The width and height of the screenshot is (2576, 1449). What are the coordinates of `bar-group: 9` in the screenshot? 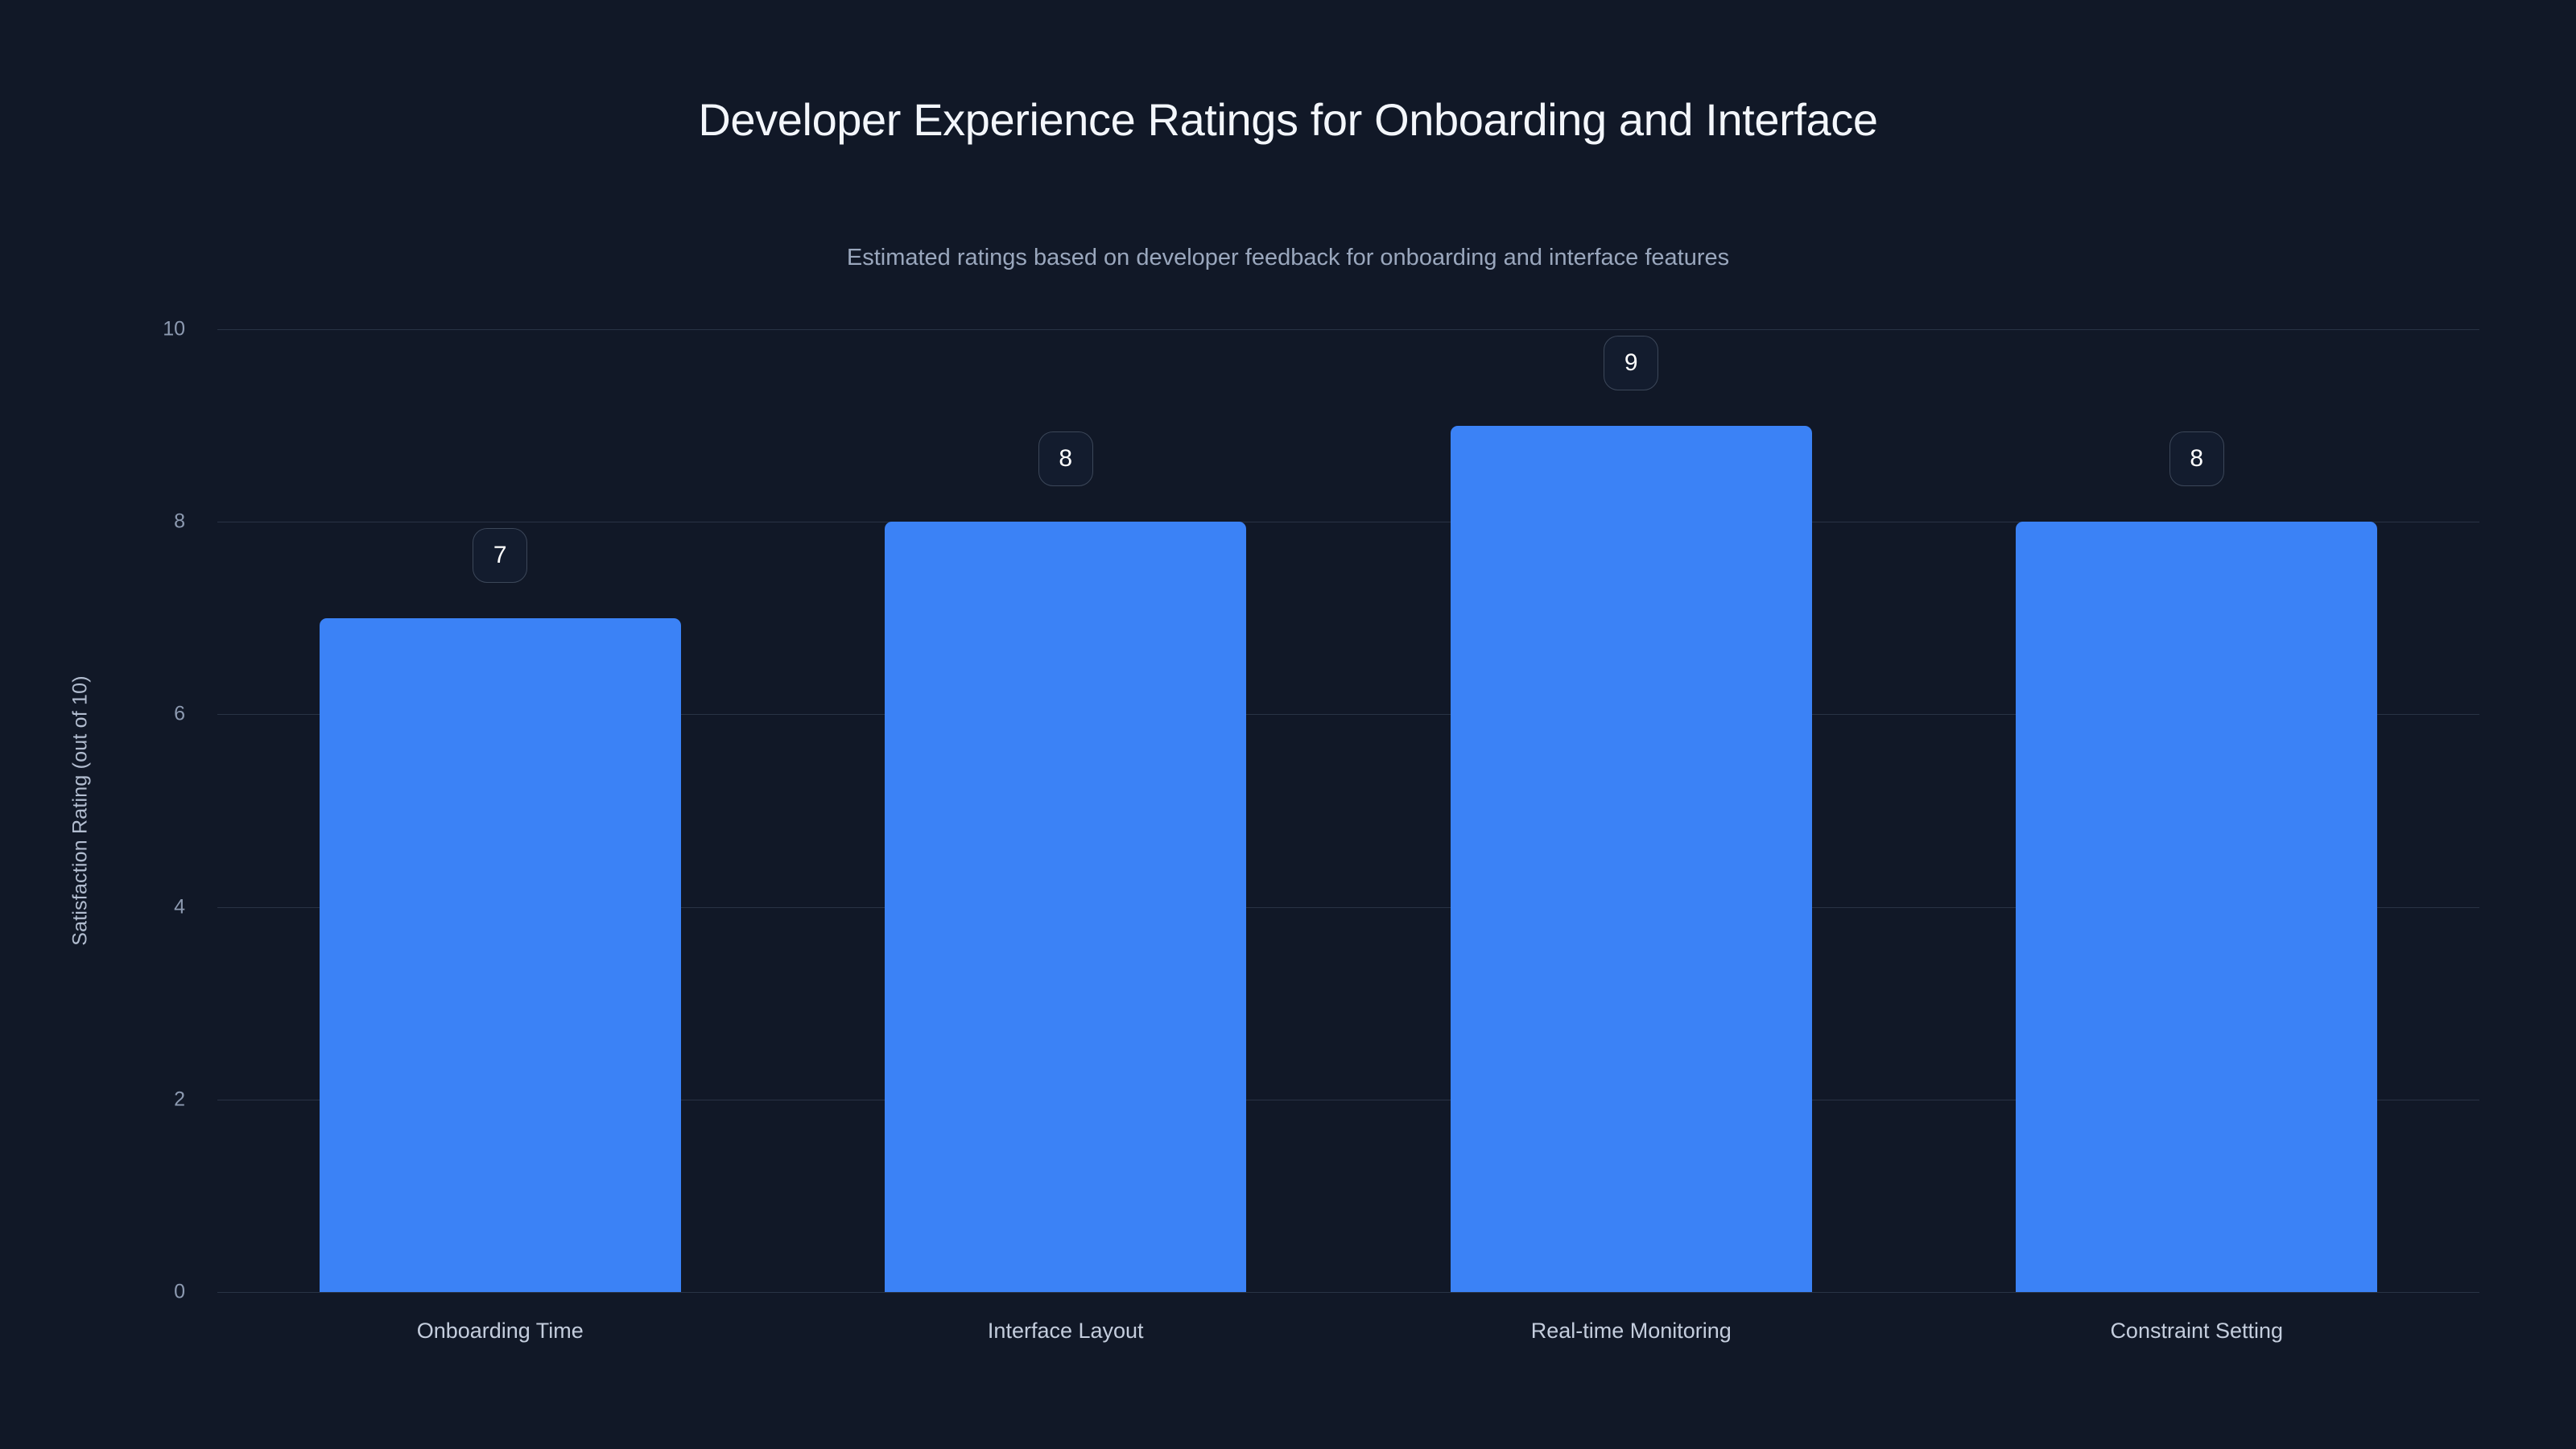 It's located at (1631, 810).